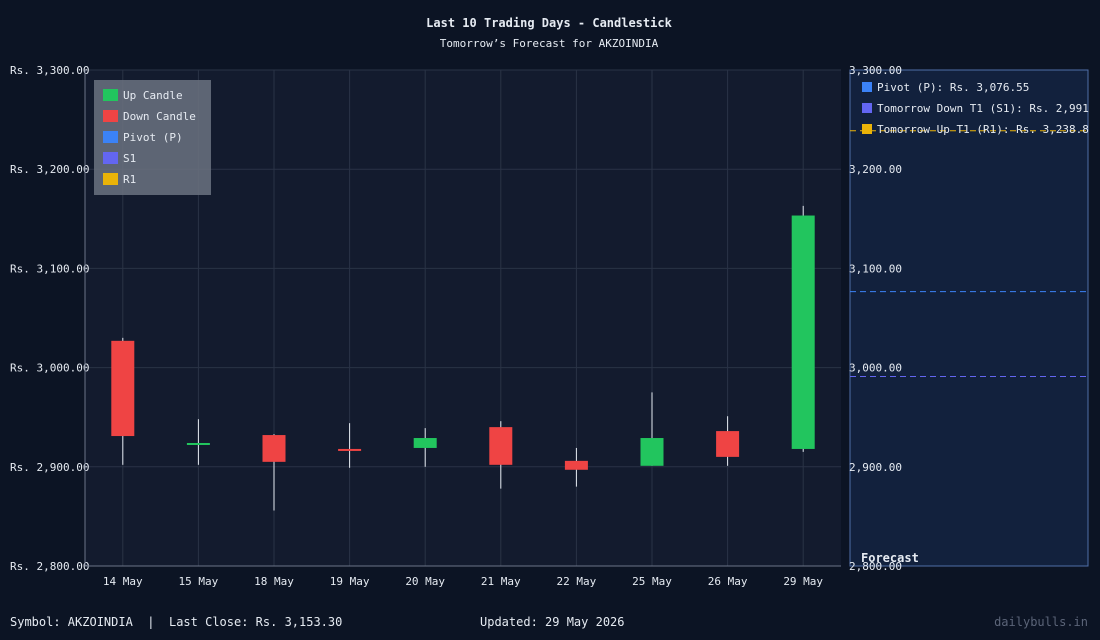  I want to click on x-tick-label: 29 May, so click(803, 581).